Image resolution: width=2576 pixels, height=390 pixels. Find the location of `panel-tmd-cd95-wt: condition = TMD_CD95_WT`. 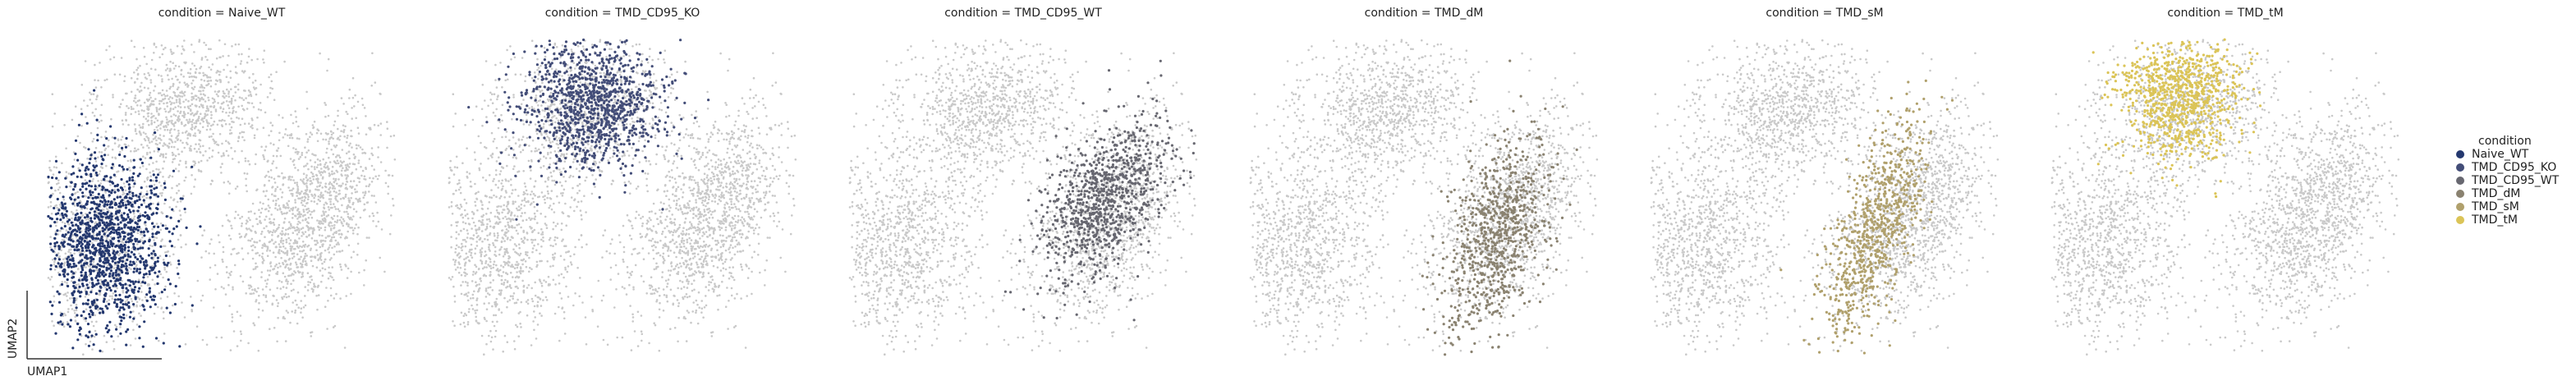

panel-tmd-cd95-wt: condition = TMD_CD95_WT is located at coordinates (1023, 181).